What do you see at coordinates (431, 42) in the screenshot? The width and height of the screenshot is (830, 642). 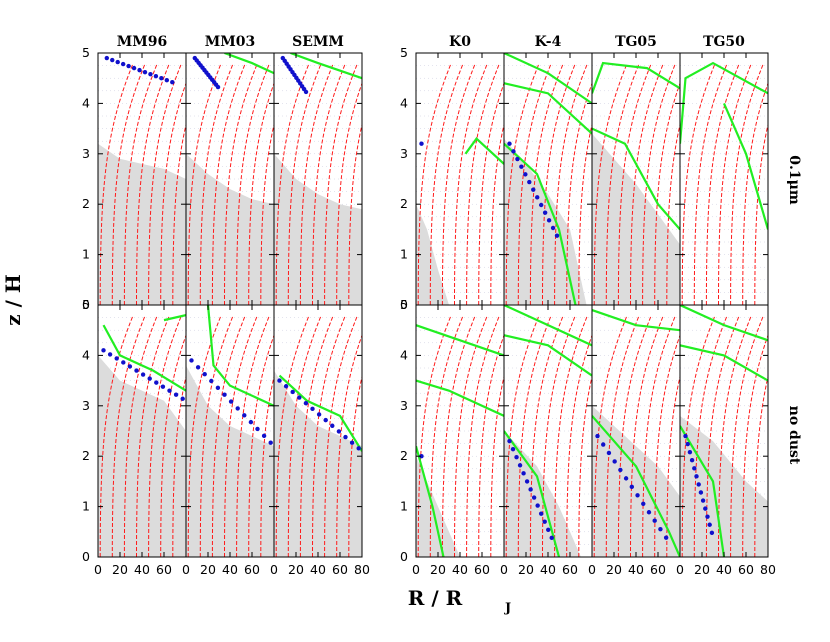 I see `panel-titles: MM96 MM03 SEMM K0 K-4 TG05 TG50` at bounding box center [431, 42].